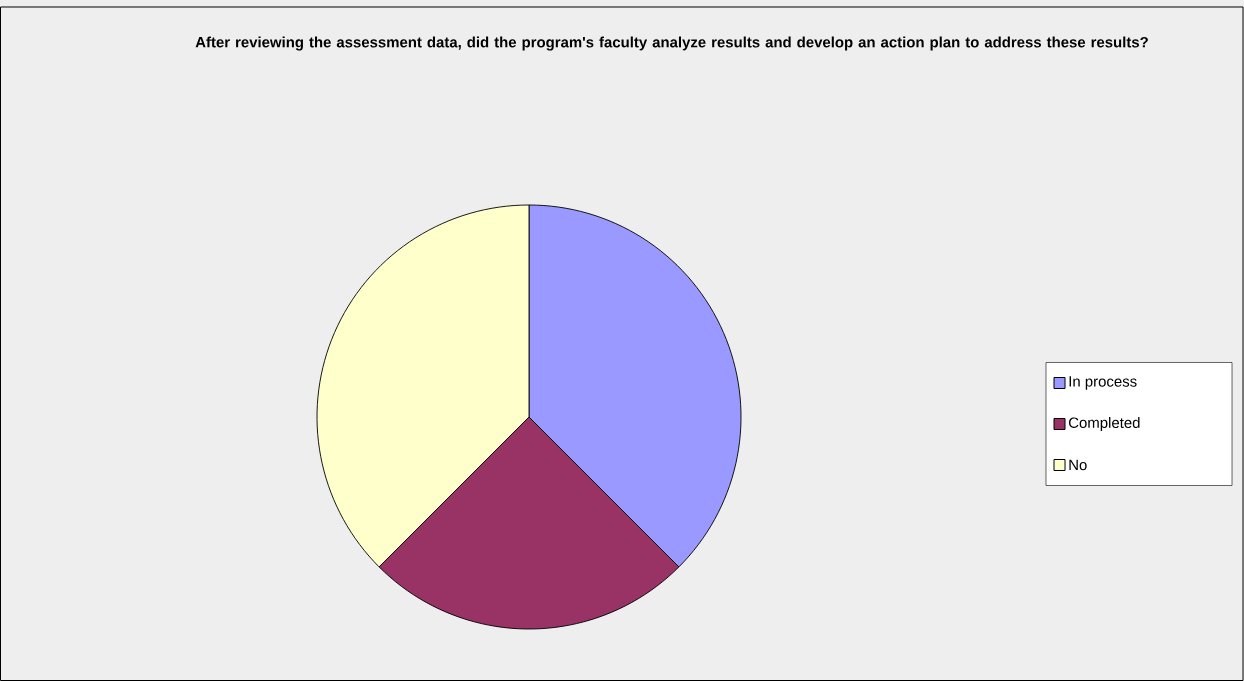  I want to click on legend-label: In process, so click(1103, 383).